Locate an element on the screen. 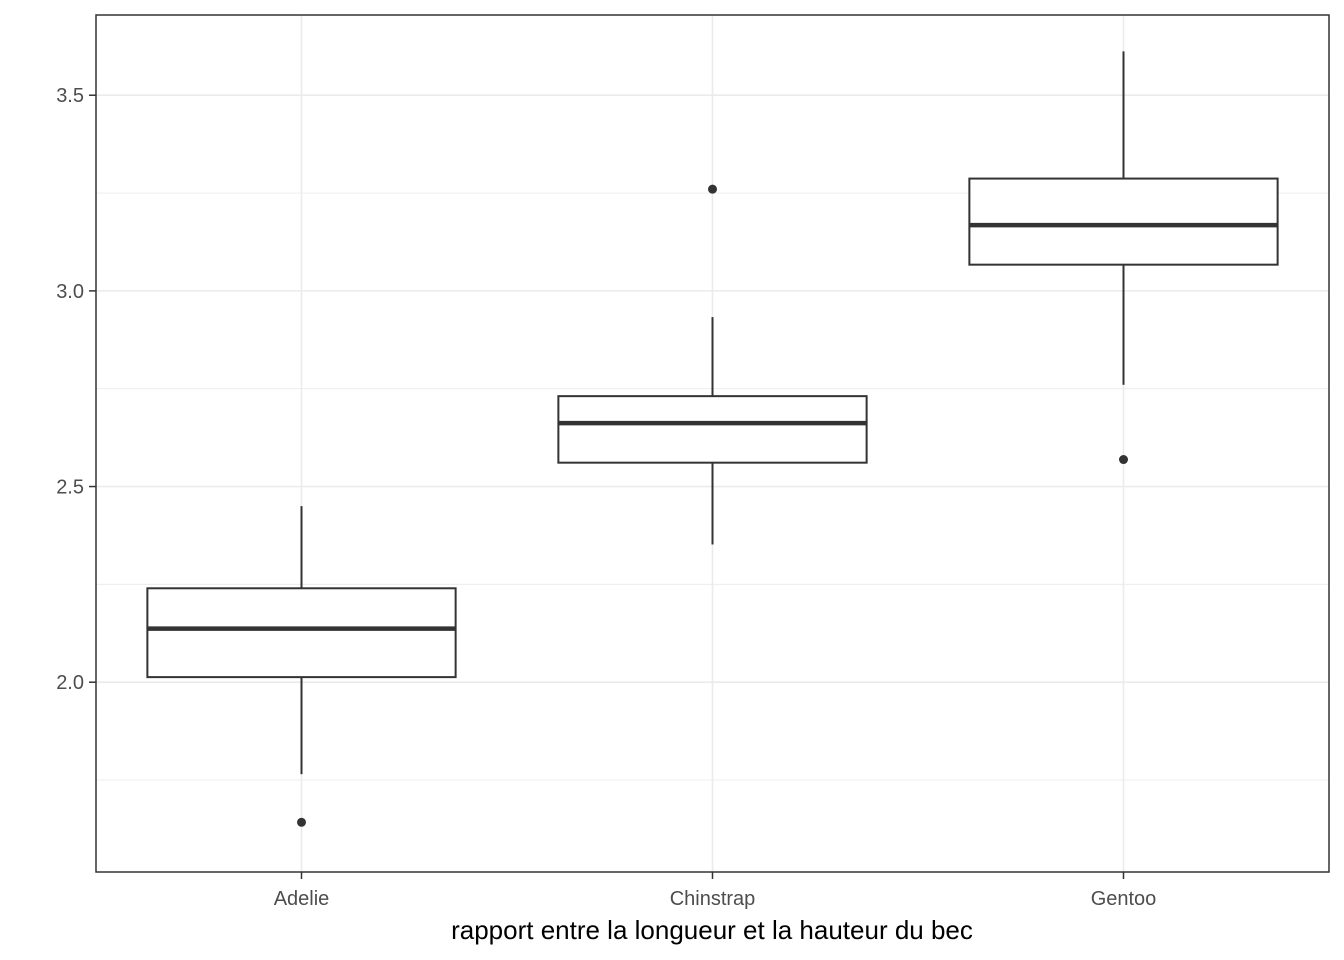 Image resolution: width=1344 pixels, height=960 pixels. x-tick-label: Gentoo is located at coordinates (1124, 899).